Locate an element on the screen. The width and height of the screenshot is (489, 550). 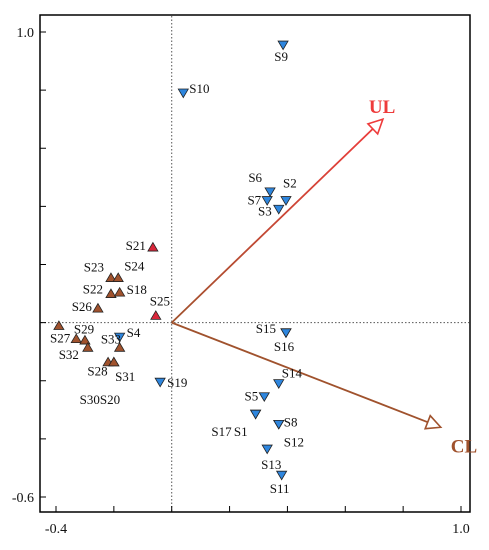
point-label-s3: S3 is located at coordinates (265, 210).